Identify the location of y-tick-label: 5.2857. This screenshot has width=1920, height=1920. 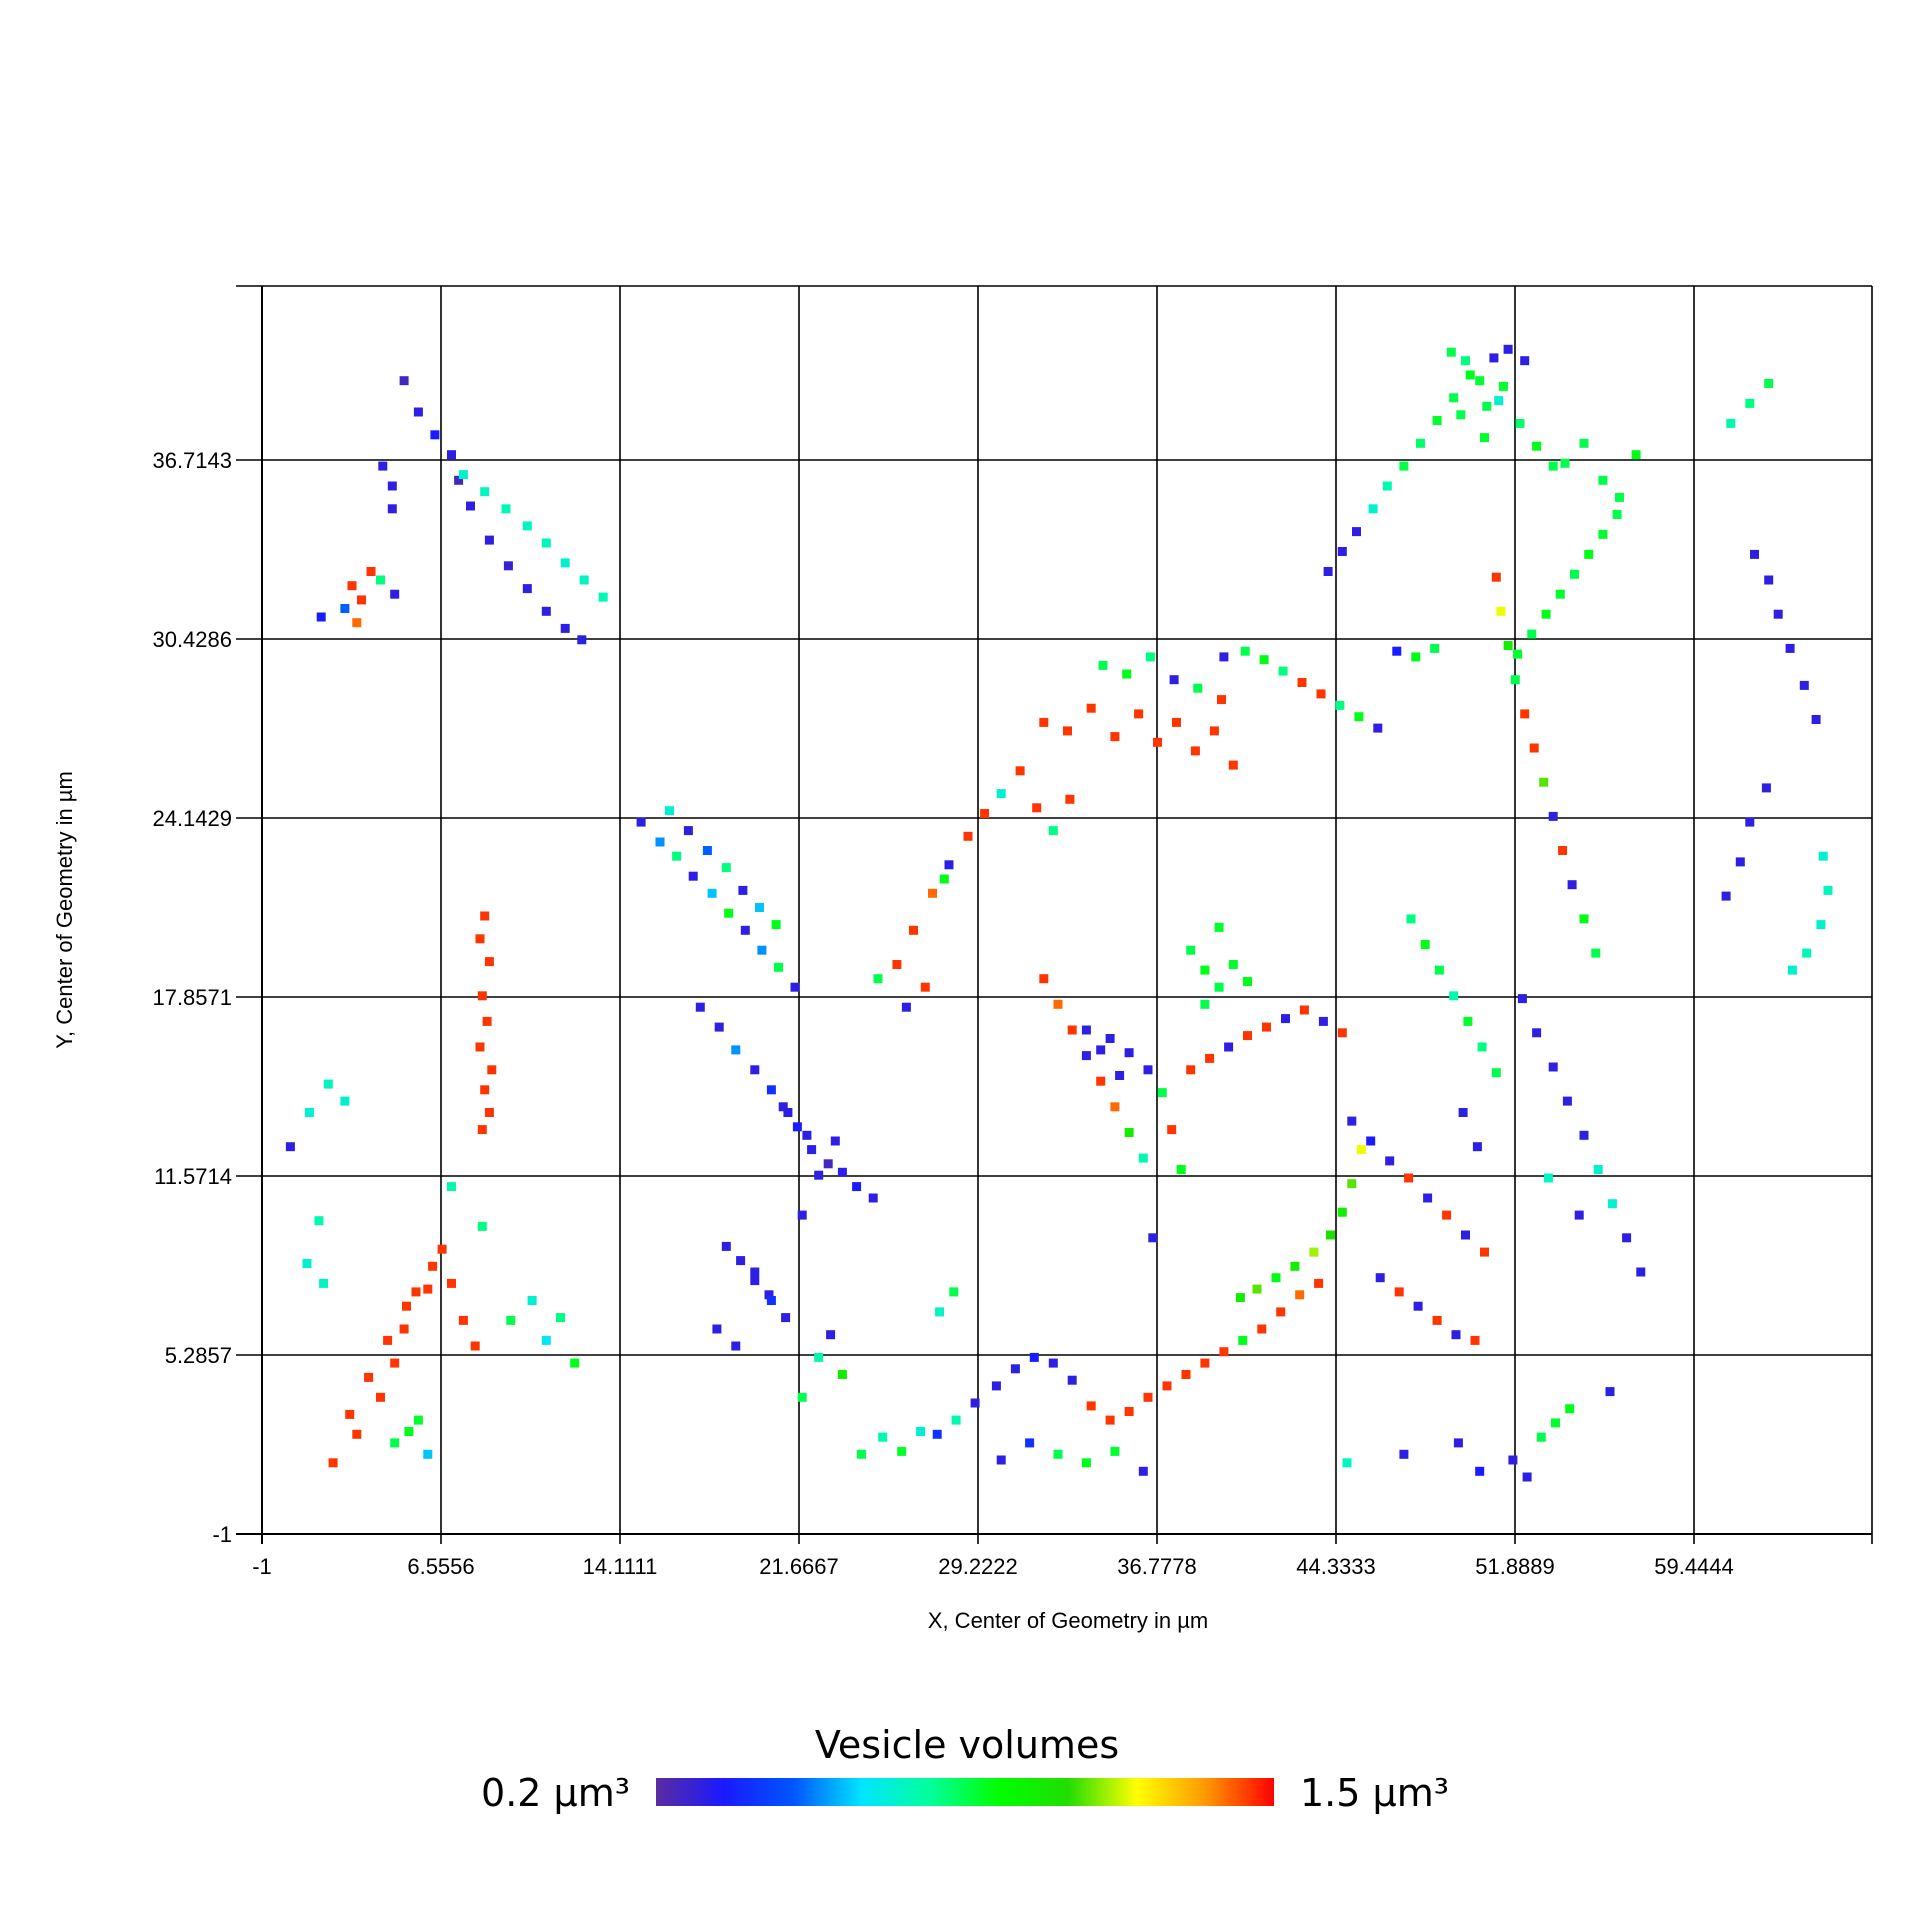
(198, 1355).